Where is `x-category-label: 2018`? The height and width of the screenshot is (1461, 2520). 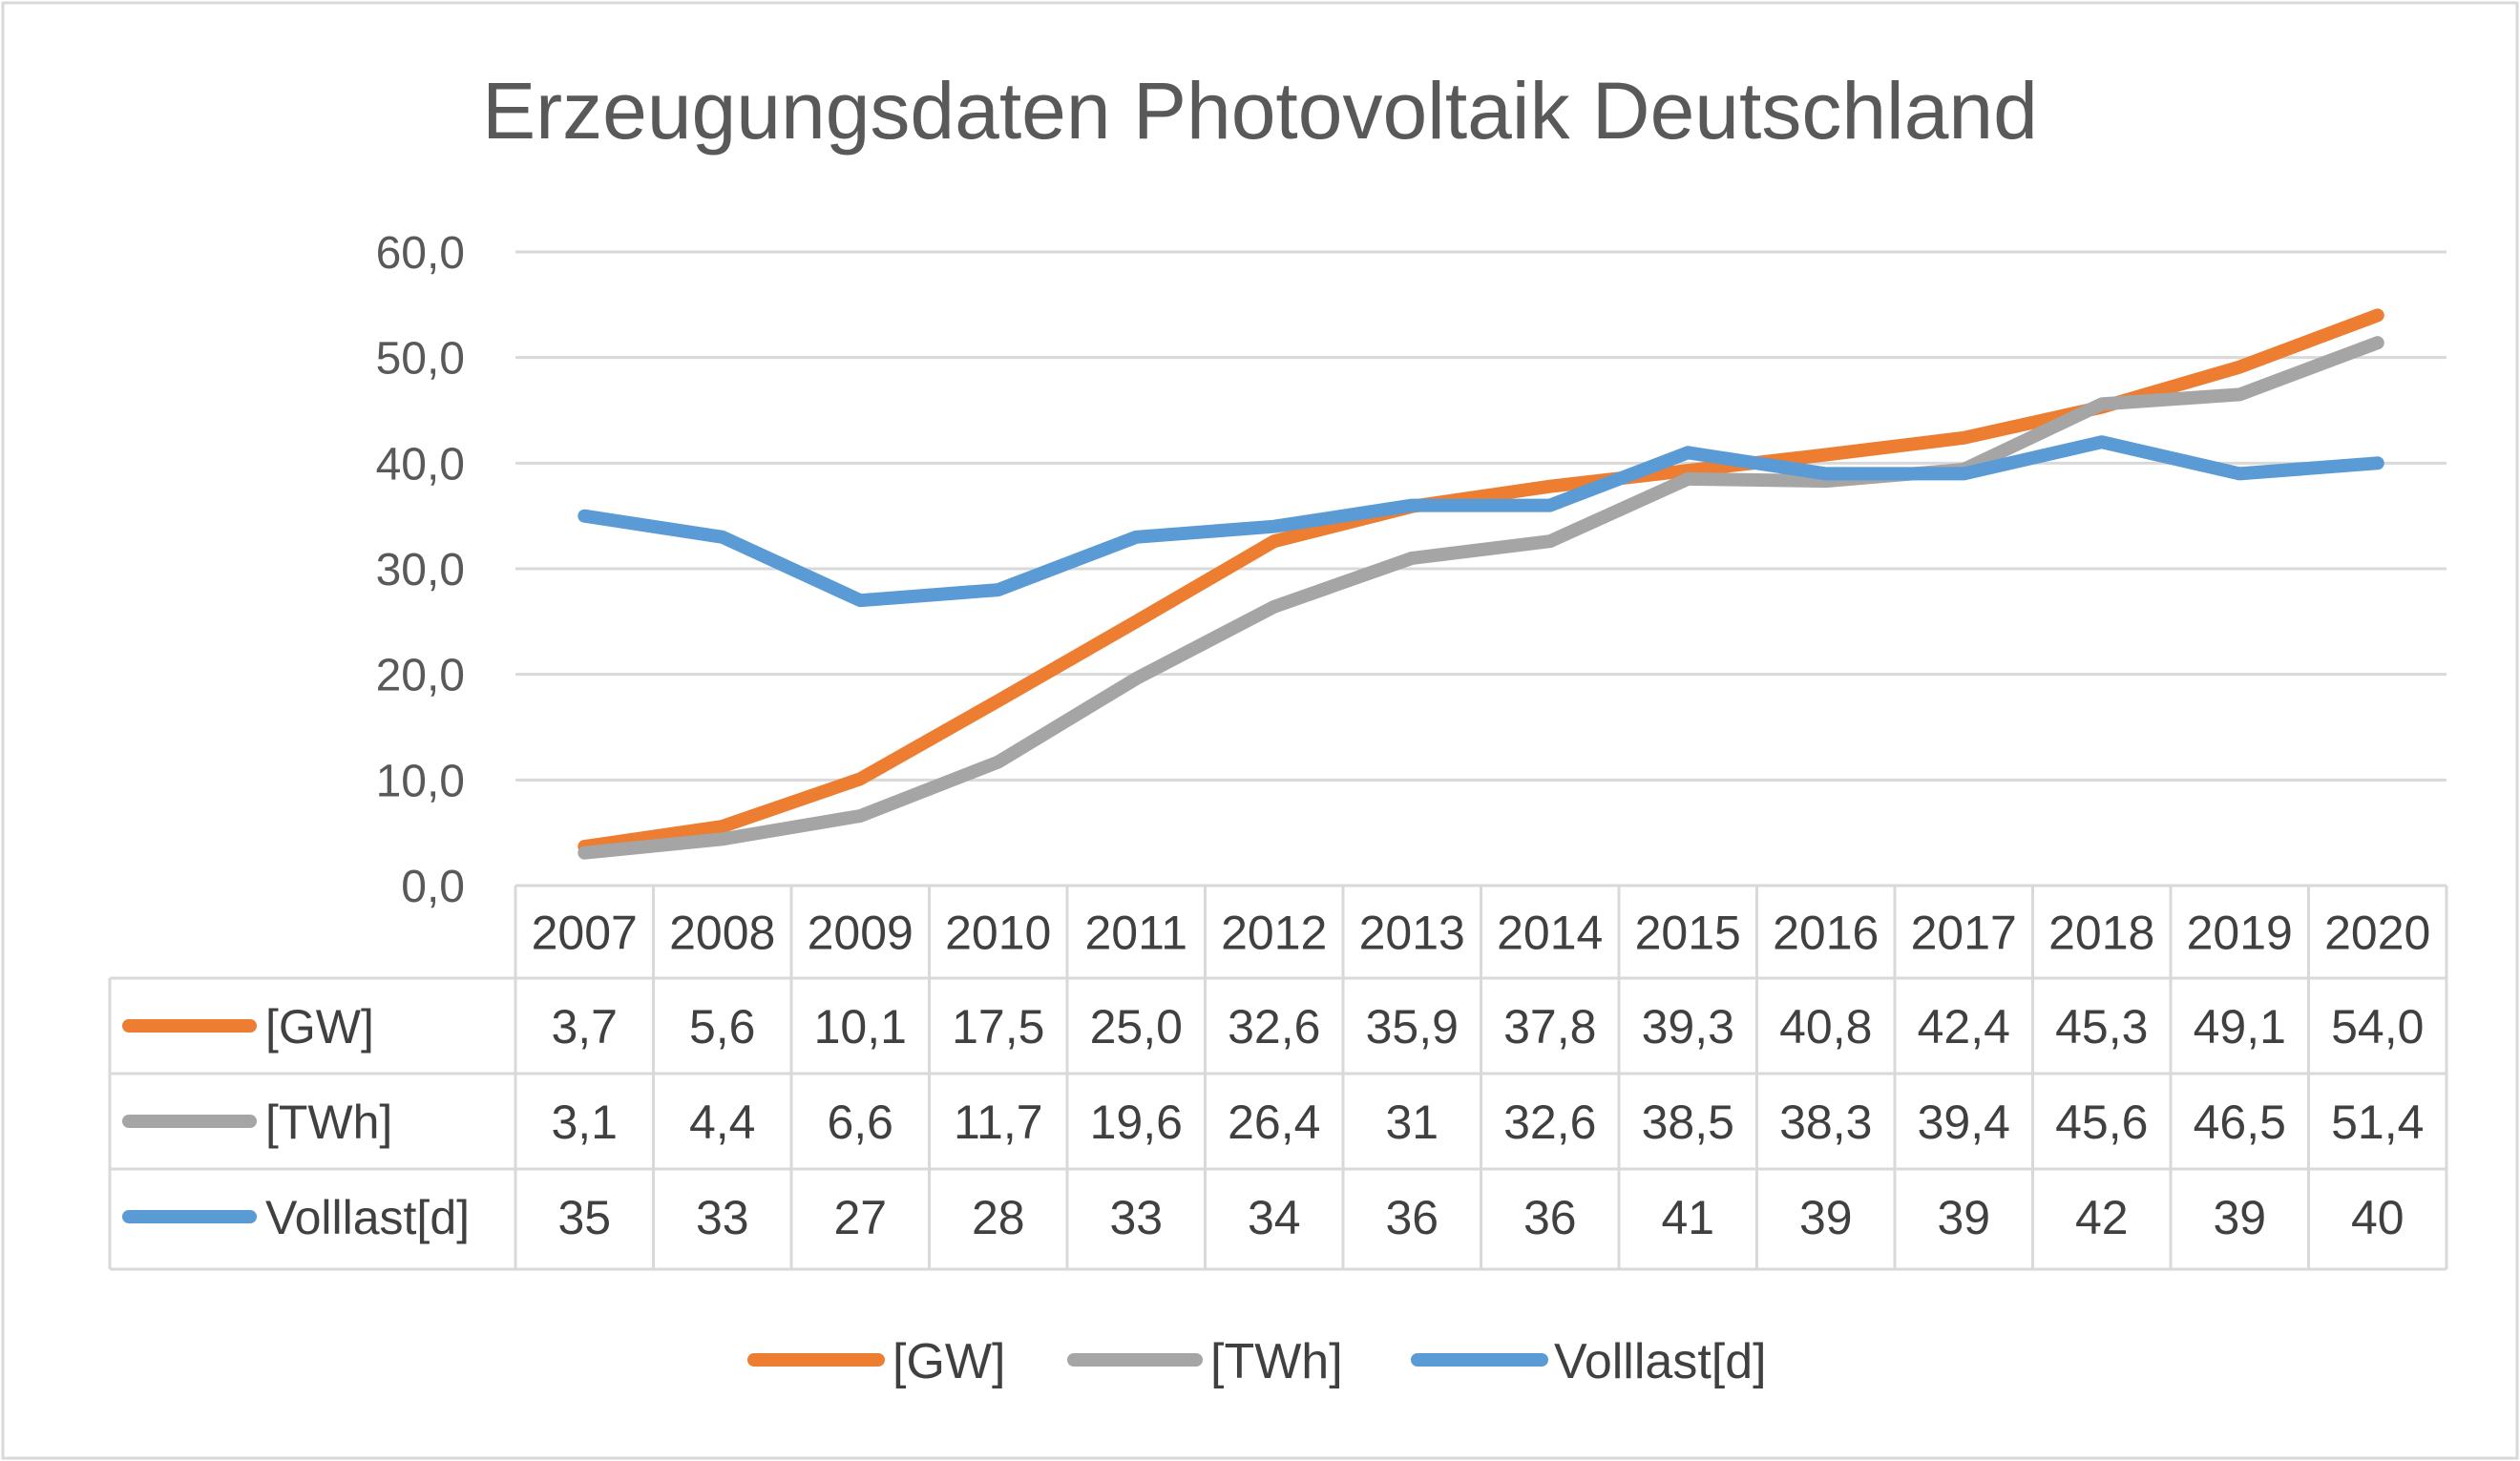 x-category-label: 2018 is located at coordinates (2101, 934).